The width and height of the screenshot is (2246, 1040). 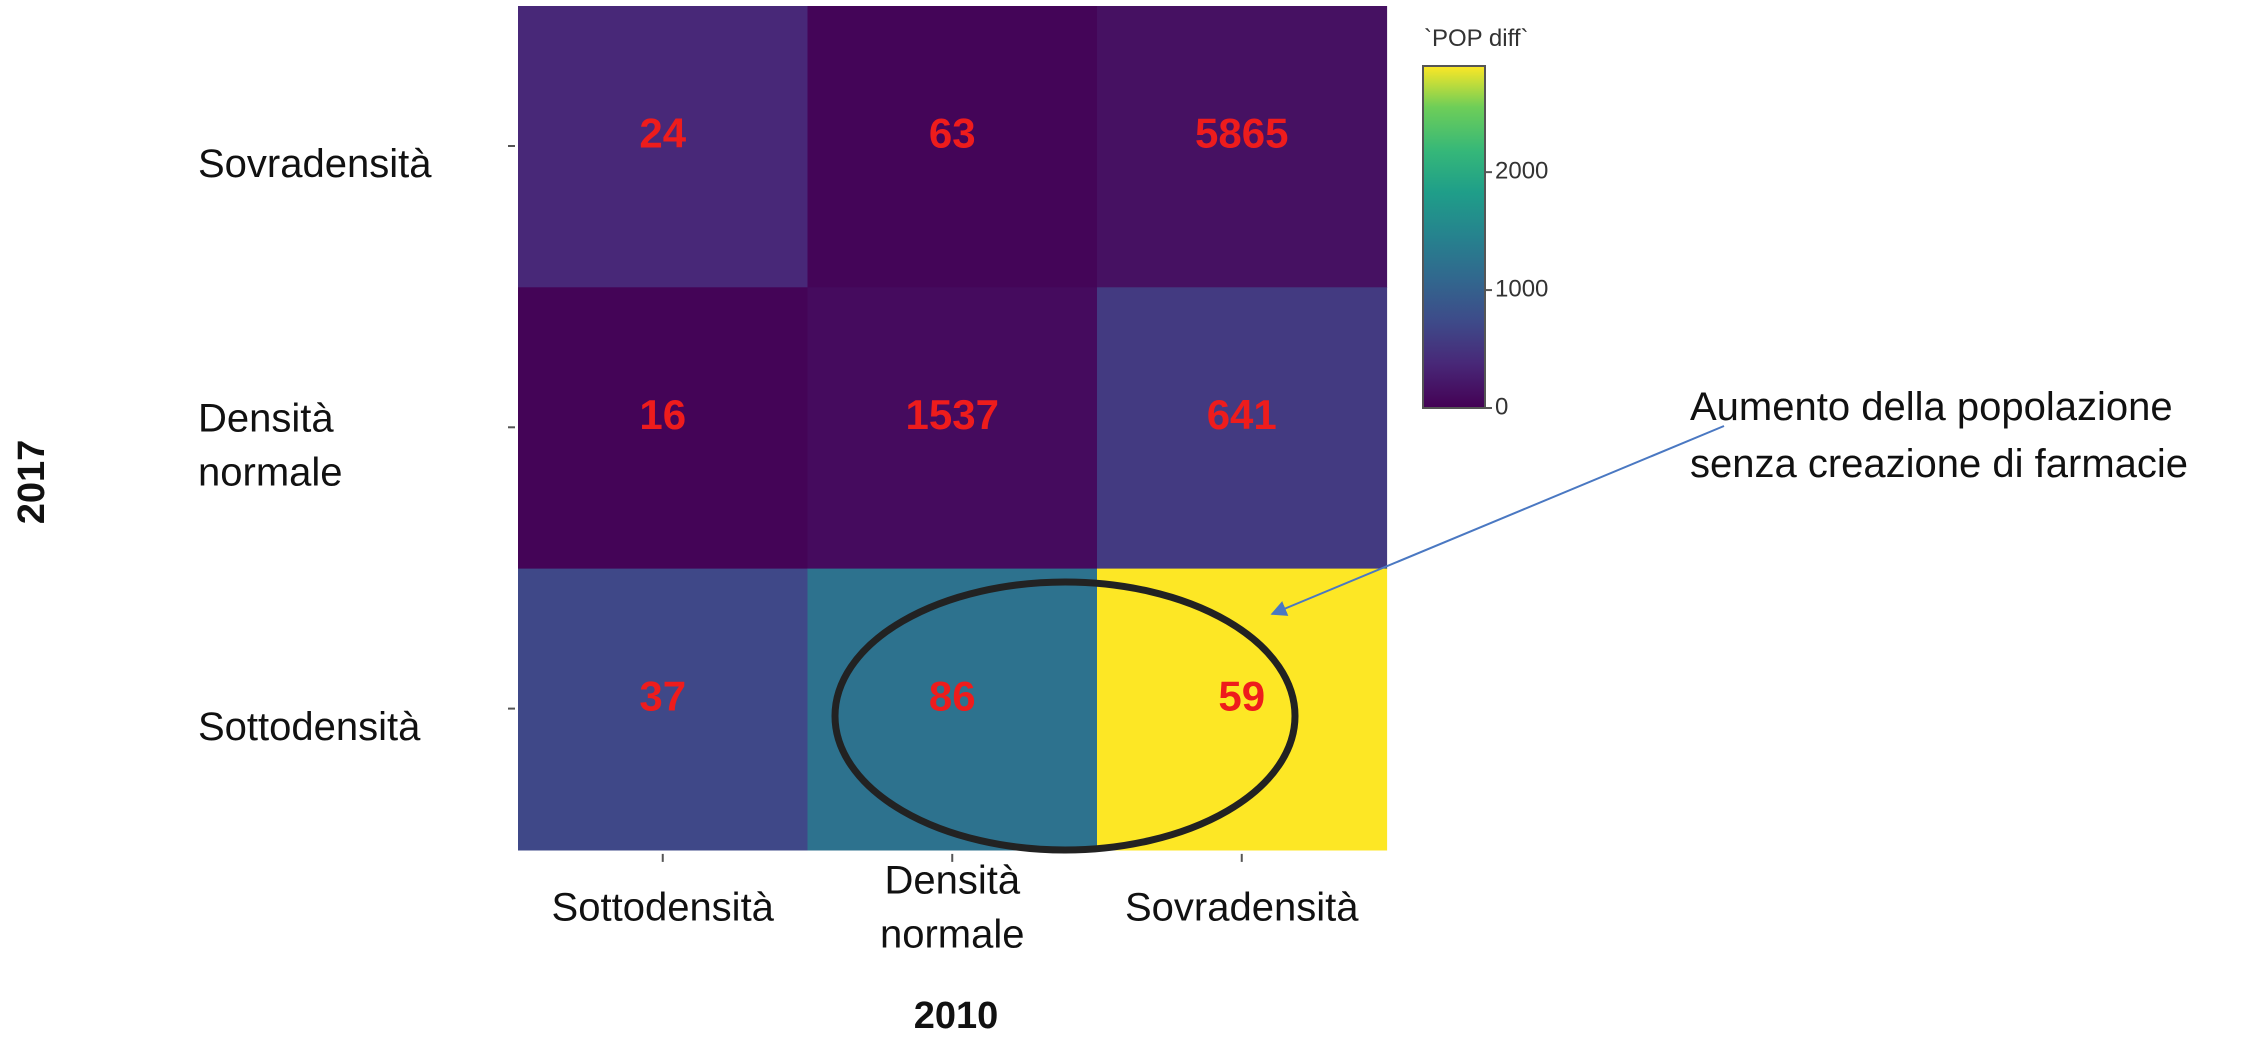 I want to click on highlight-ellipse, so click(x=1065, y=716).